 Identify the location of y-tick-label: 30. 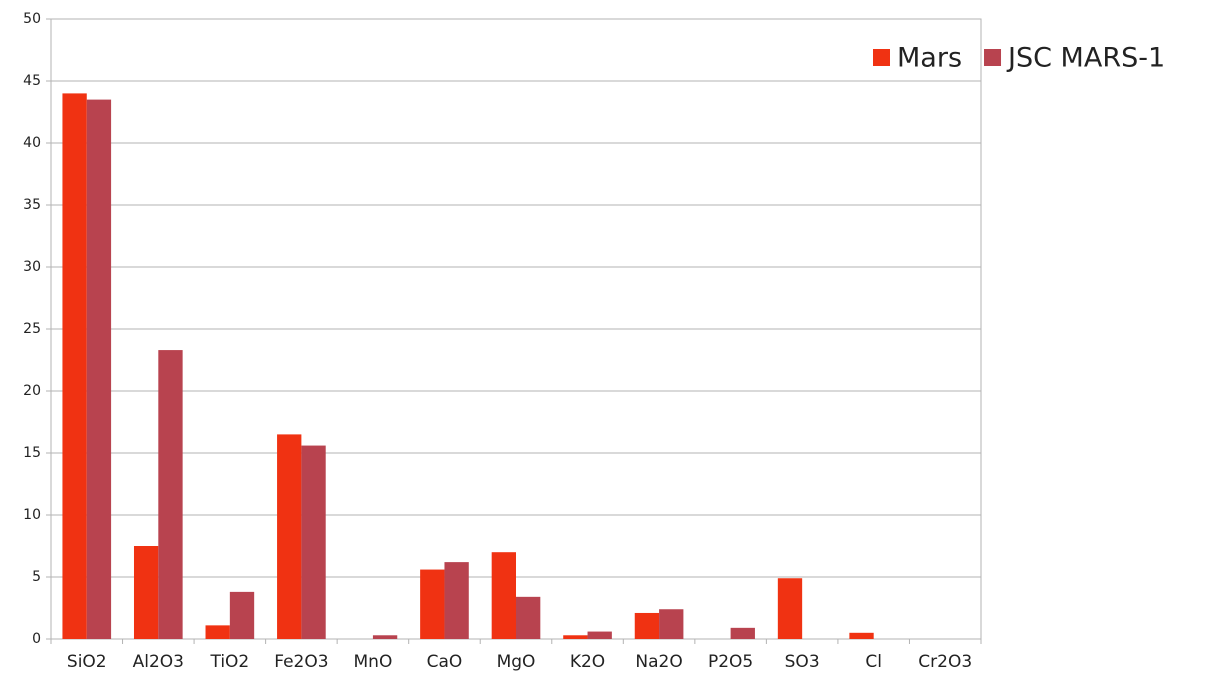
(32, 267).